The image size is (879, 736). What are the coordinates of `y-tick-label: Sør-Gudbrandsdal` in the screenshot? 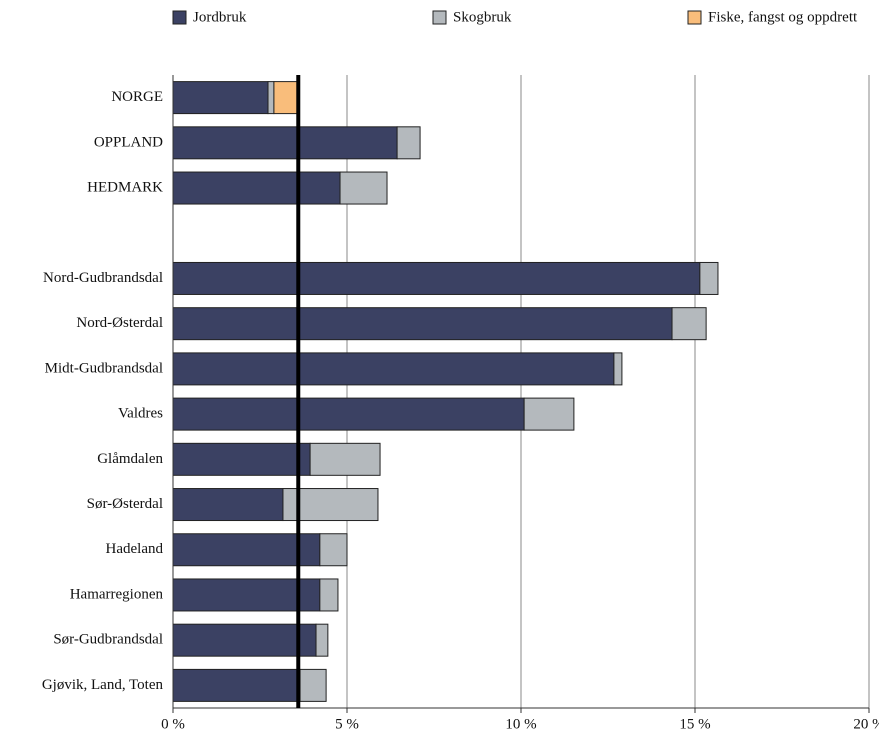 It's located at (108, 640).